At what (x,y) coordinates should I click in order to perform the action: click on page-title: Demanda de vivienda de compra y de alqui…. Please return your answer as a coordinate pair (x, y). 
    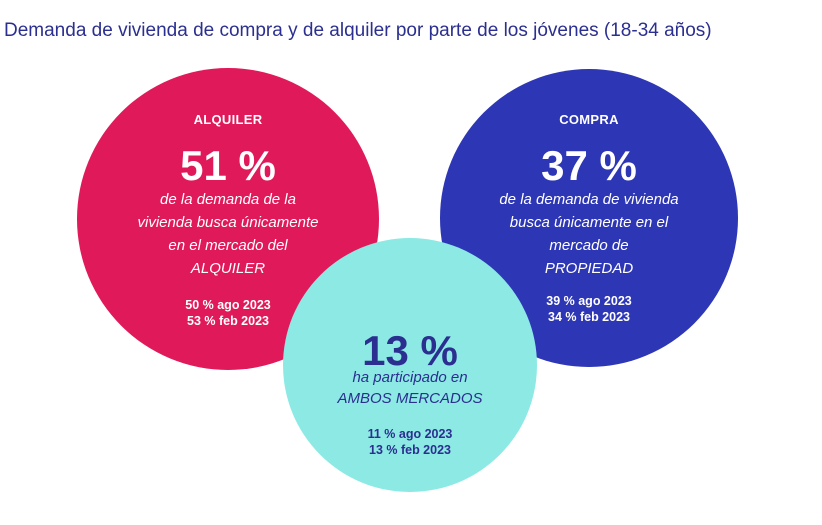
    Looking at the image, I should click on (358, 30).